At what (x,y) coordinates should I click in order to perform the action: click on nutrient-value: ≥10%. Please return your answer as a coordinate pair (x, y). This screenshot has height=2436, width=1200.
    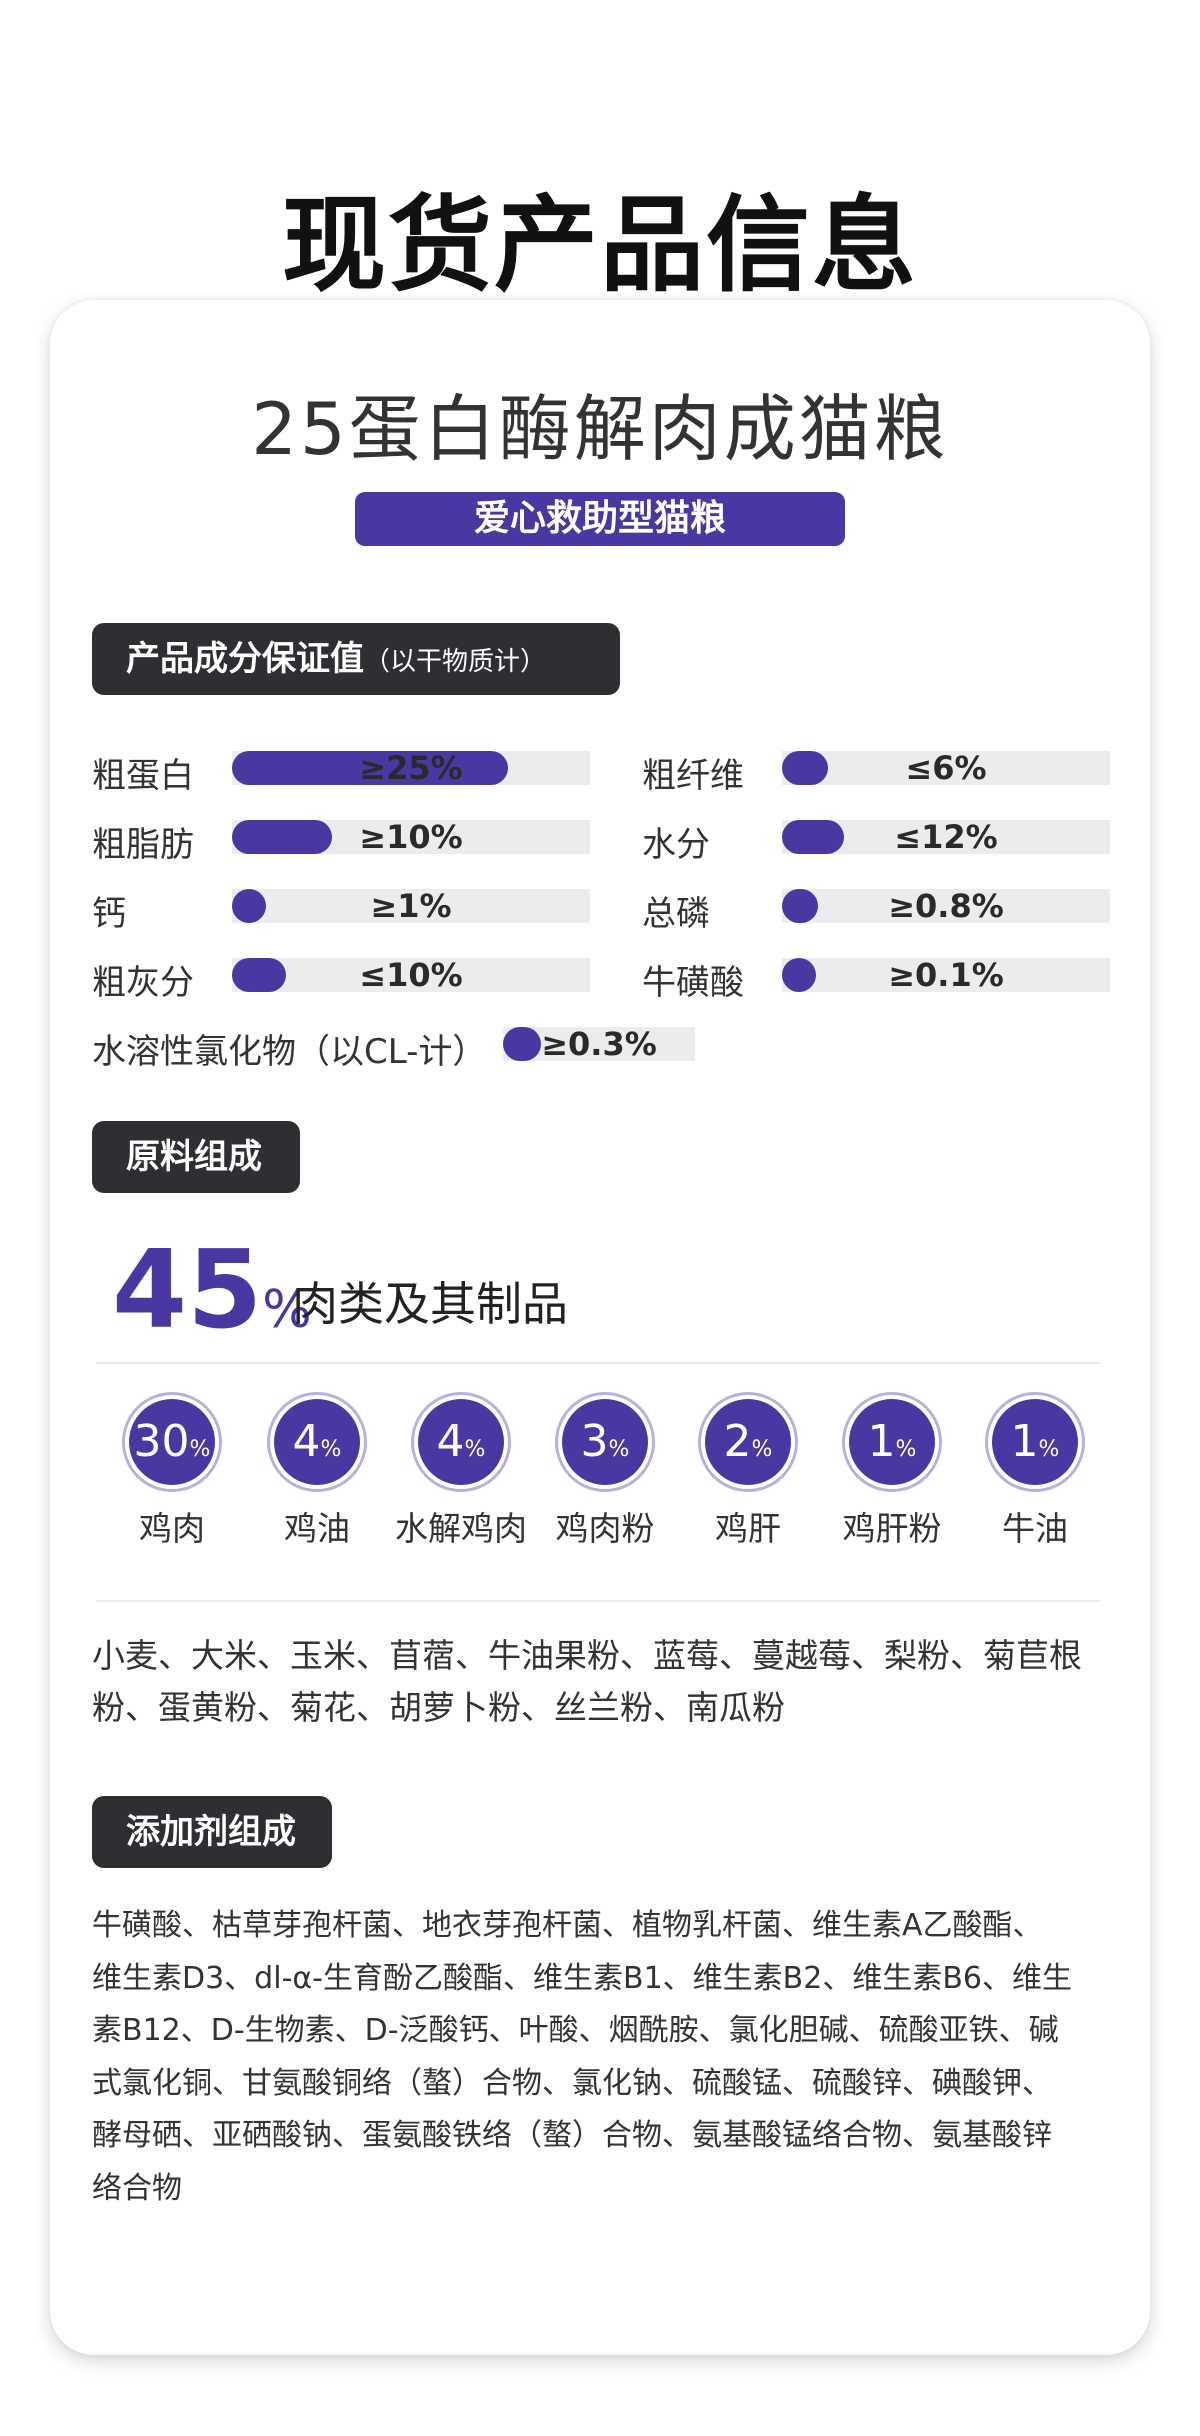
    Looking at the image, I should click on (411, 837).